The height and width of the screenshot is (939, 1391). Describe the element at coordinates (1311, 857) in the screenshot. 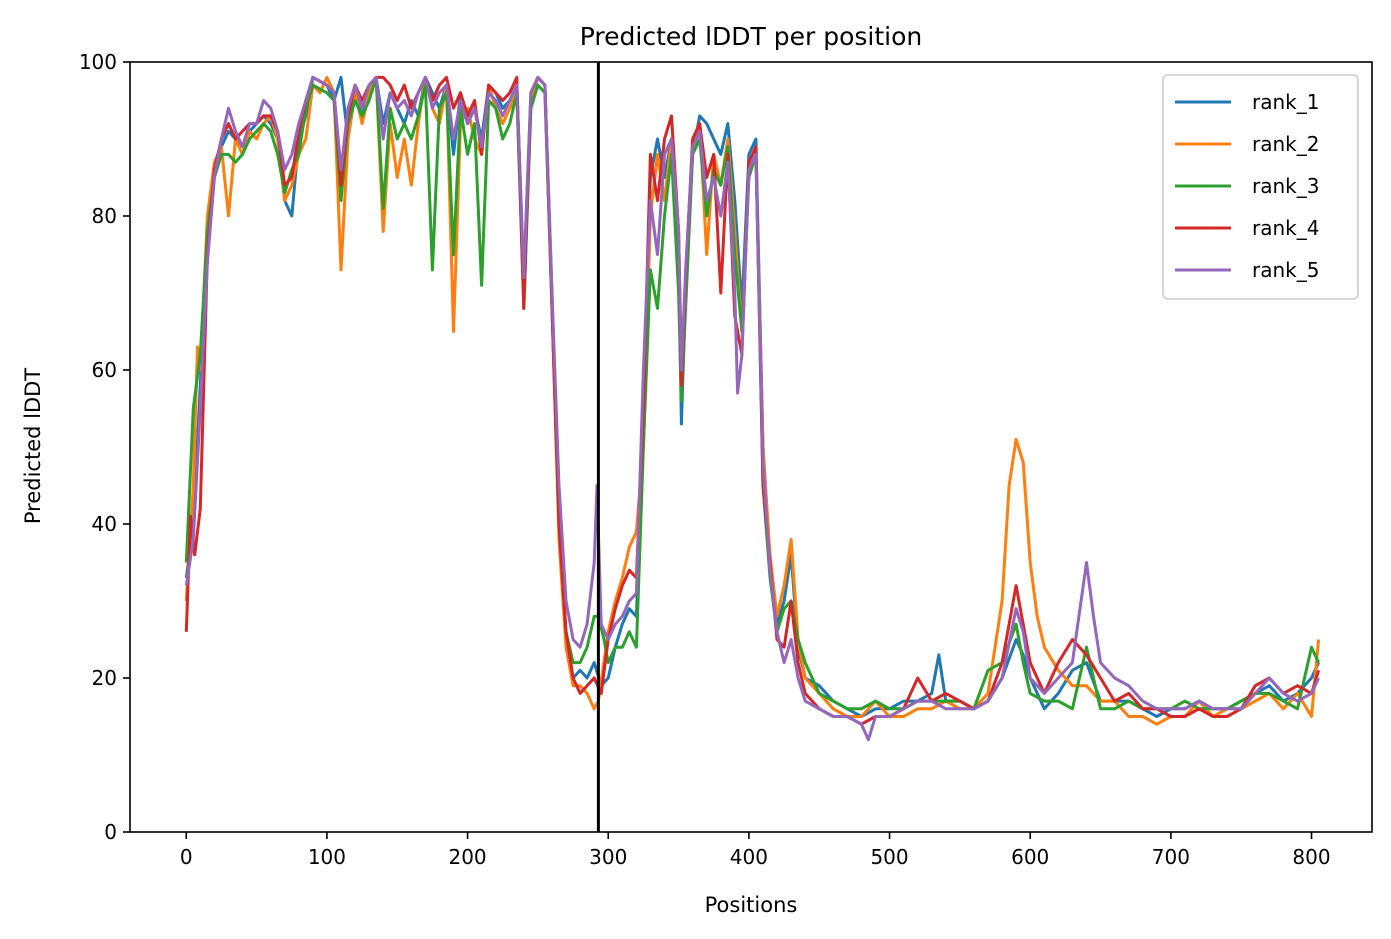

I see `x-tick-label: 800` at that location.